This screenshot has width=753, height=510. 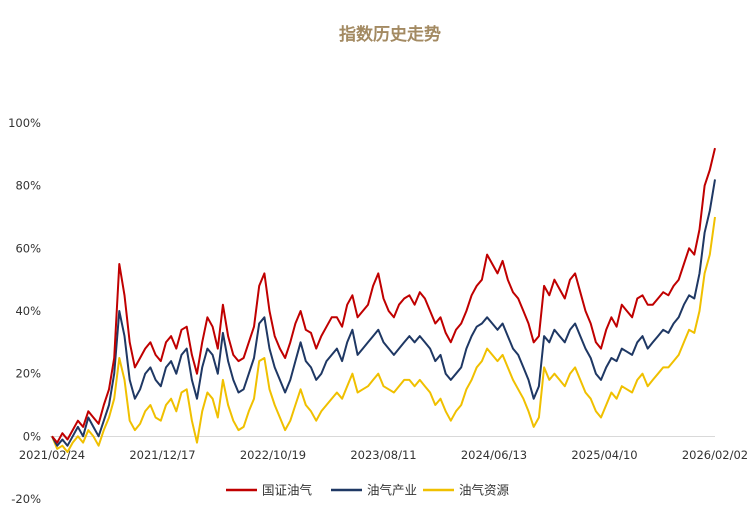 What do you see at coordinates (26, 499) in the screenshot?
I see `y-tick-label: -20%` at bounding box center [26, 499].